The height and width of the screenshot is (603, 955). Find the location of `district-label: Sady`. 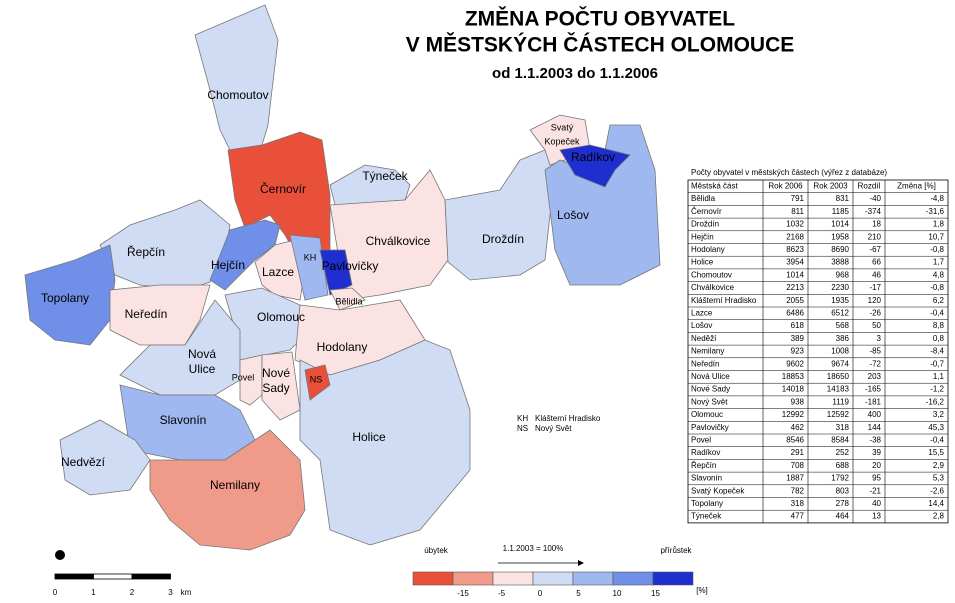

district-label: Sady is located at coordinates (275, 388).